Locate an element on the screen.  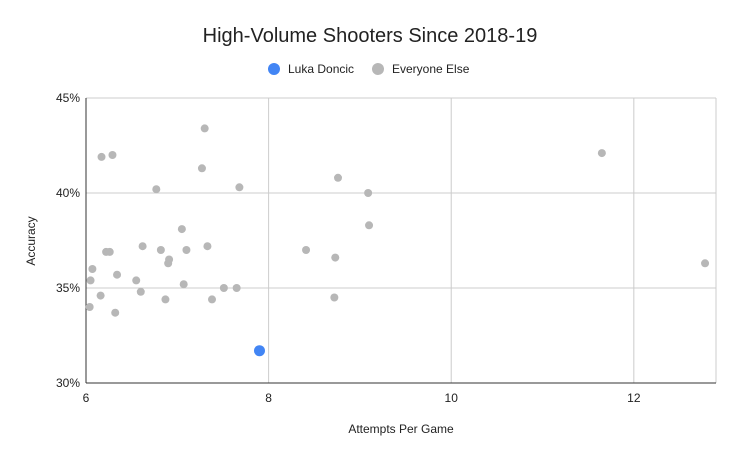
y-tick-label: 40% is located at coordinates (68, 193).